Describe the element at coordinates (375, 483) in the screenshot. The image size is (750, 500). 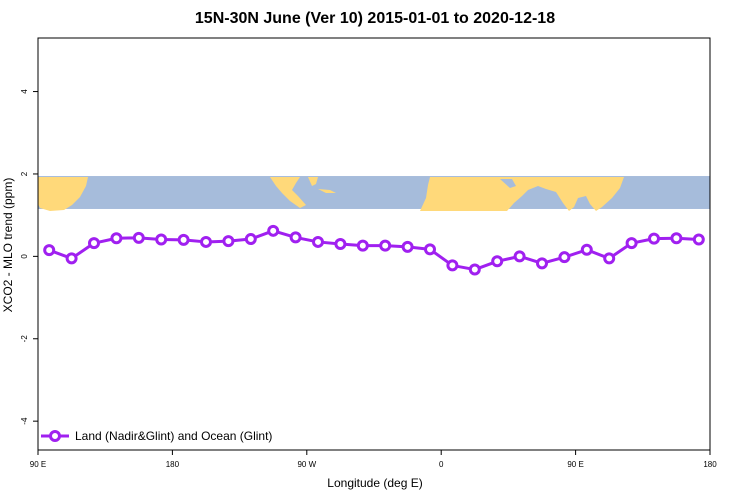
I see `x-axis-label: Longitude (deg E)` at that location.